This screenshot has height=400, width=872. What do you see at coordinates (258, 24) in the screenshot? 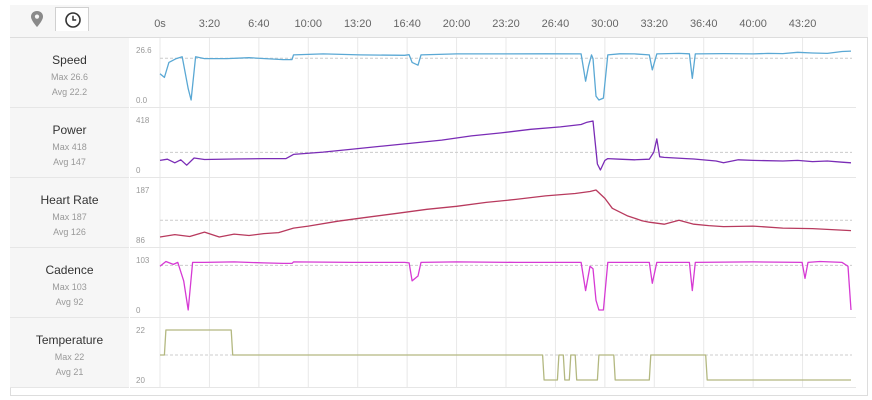
I see `x-tick-label: 6:40` at bounding box center [258, 24].